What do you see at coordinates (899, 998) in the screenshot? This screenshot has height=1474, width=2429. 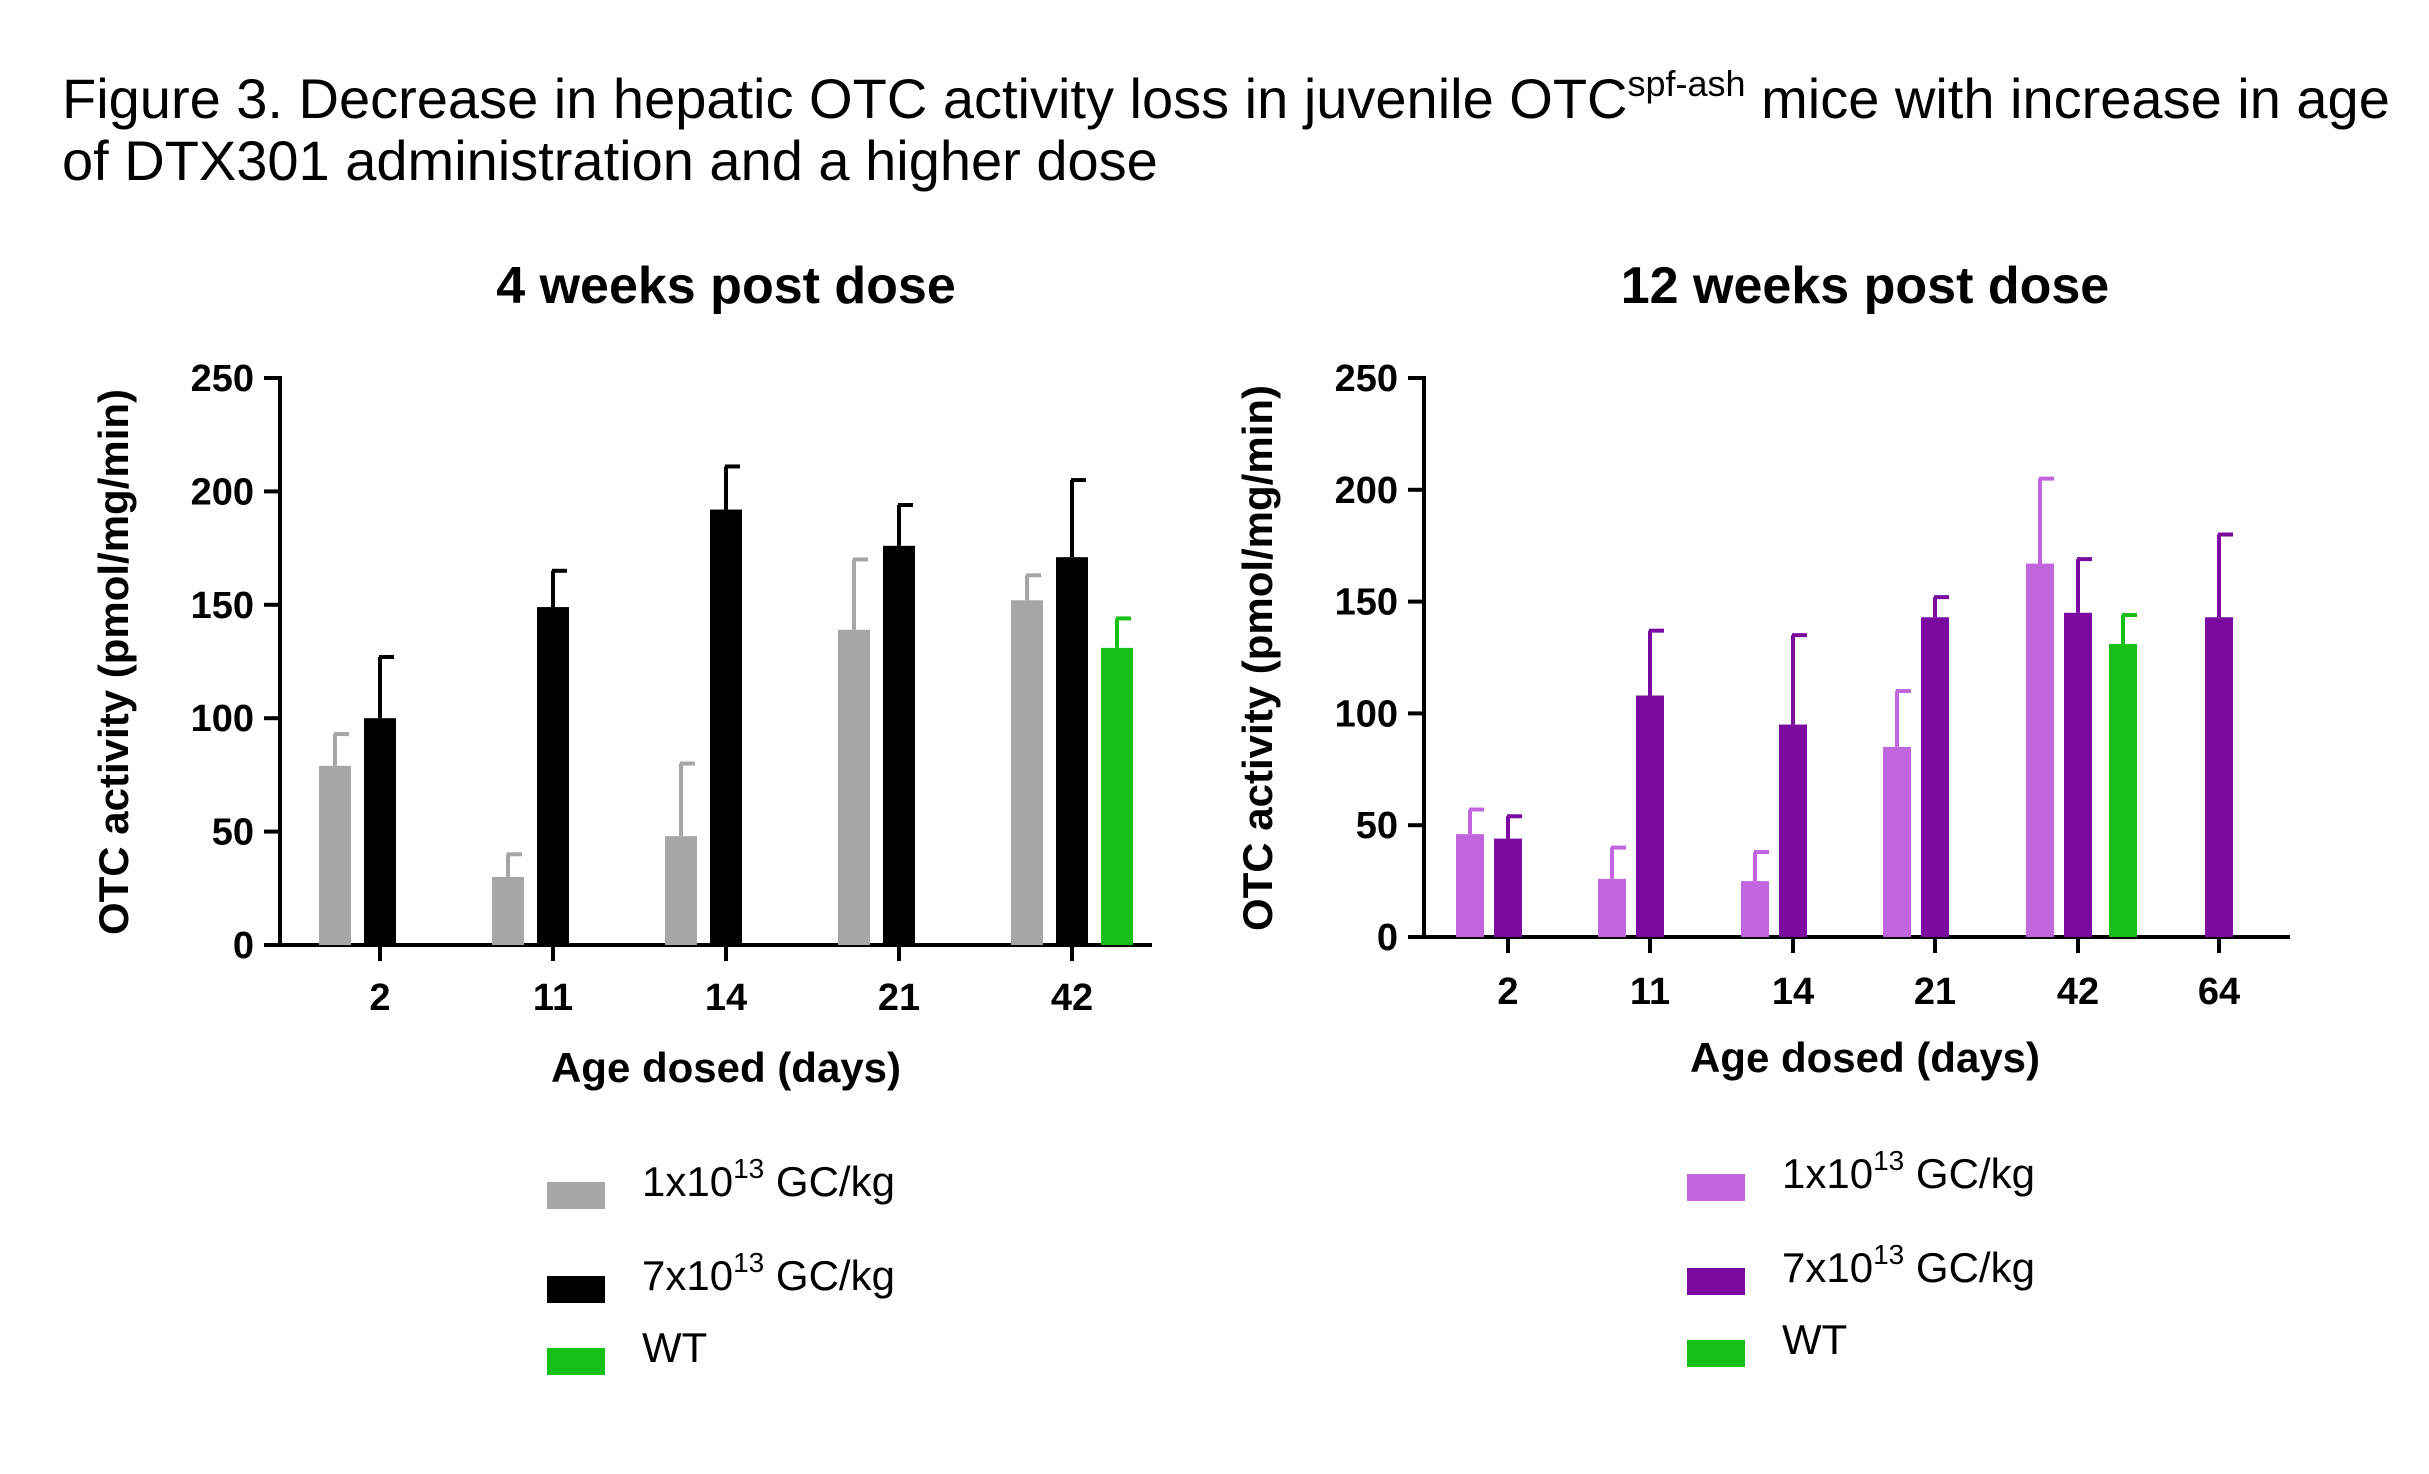 I see `x-tick-label: 21` at bounding box center [899, 998].